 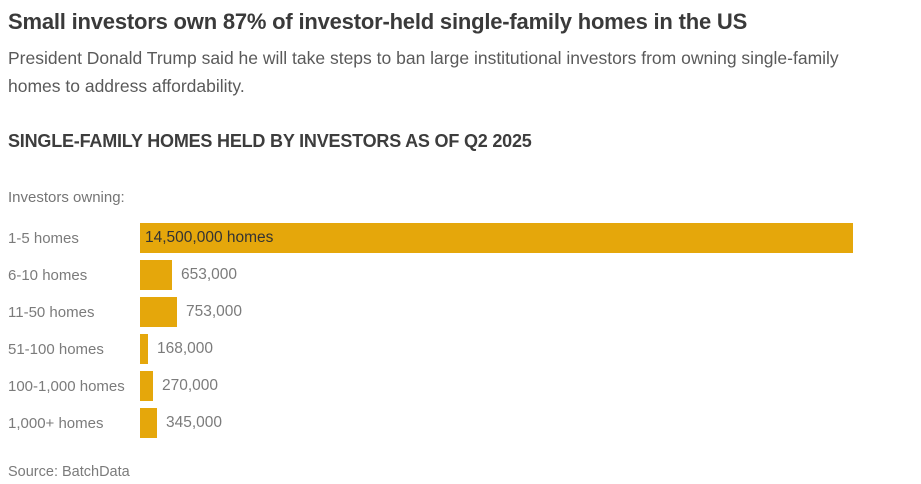 I want to click on bar: 14,500,000 homes, so click(x=496, y=238).